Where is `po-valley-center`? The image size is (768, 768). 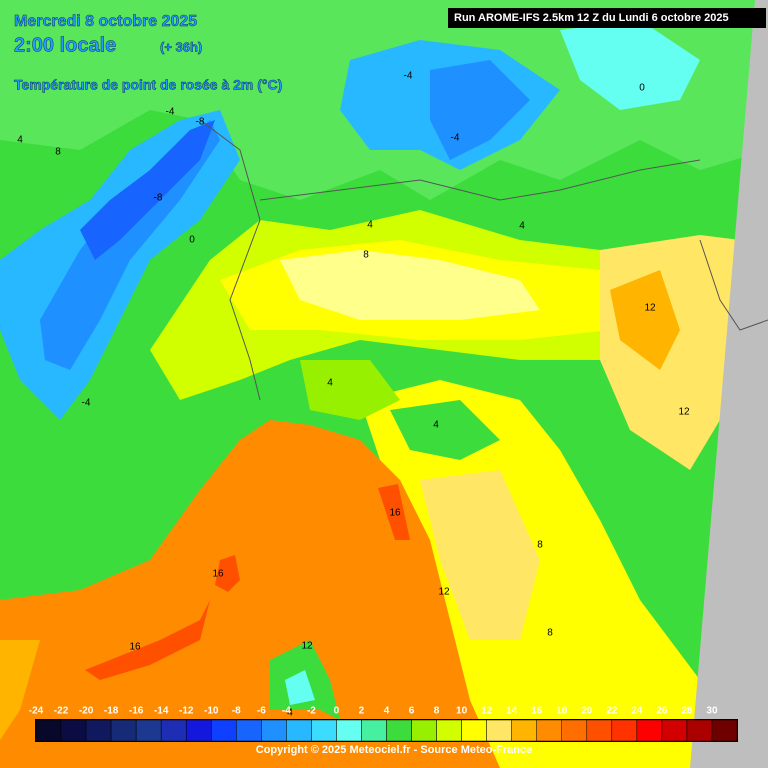
po-valley-center is located at coordinates (410, 285).